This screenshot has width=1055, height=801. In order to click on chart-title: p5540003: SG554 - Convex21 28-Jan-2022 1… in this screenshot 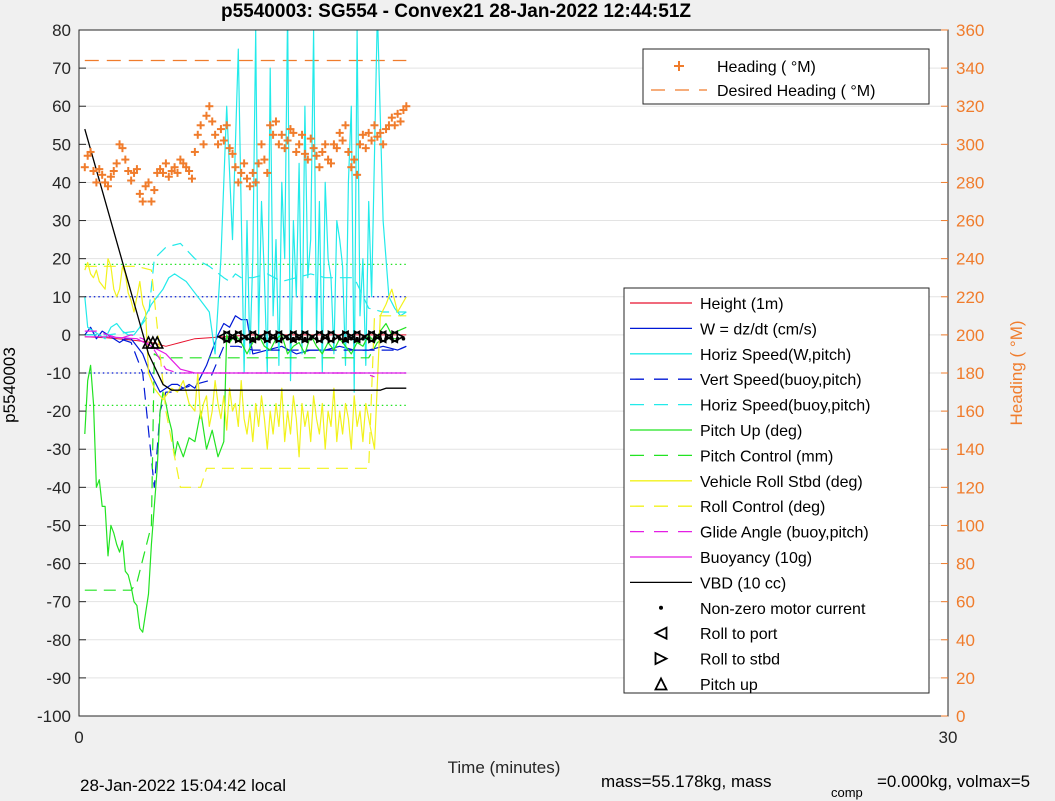, I will do `click(456, 11)`.